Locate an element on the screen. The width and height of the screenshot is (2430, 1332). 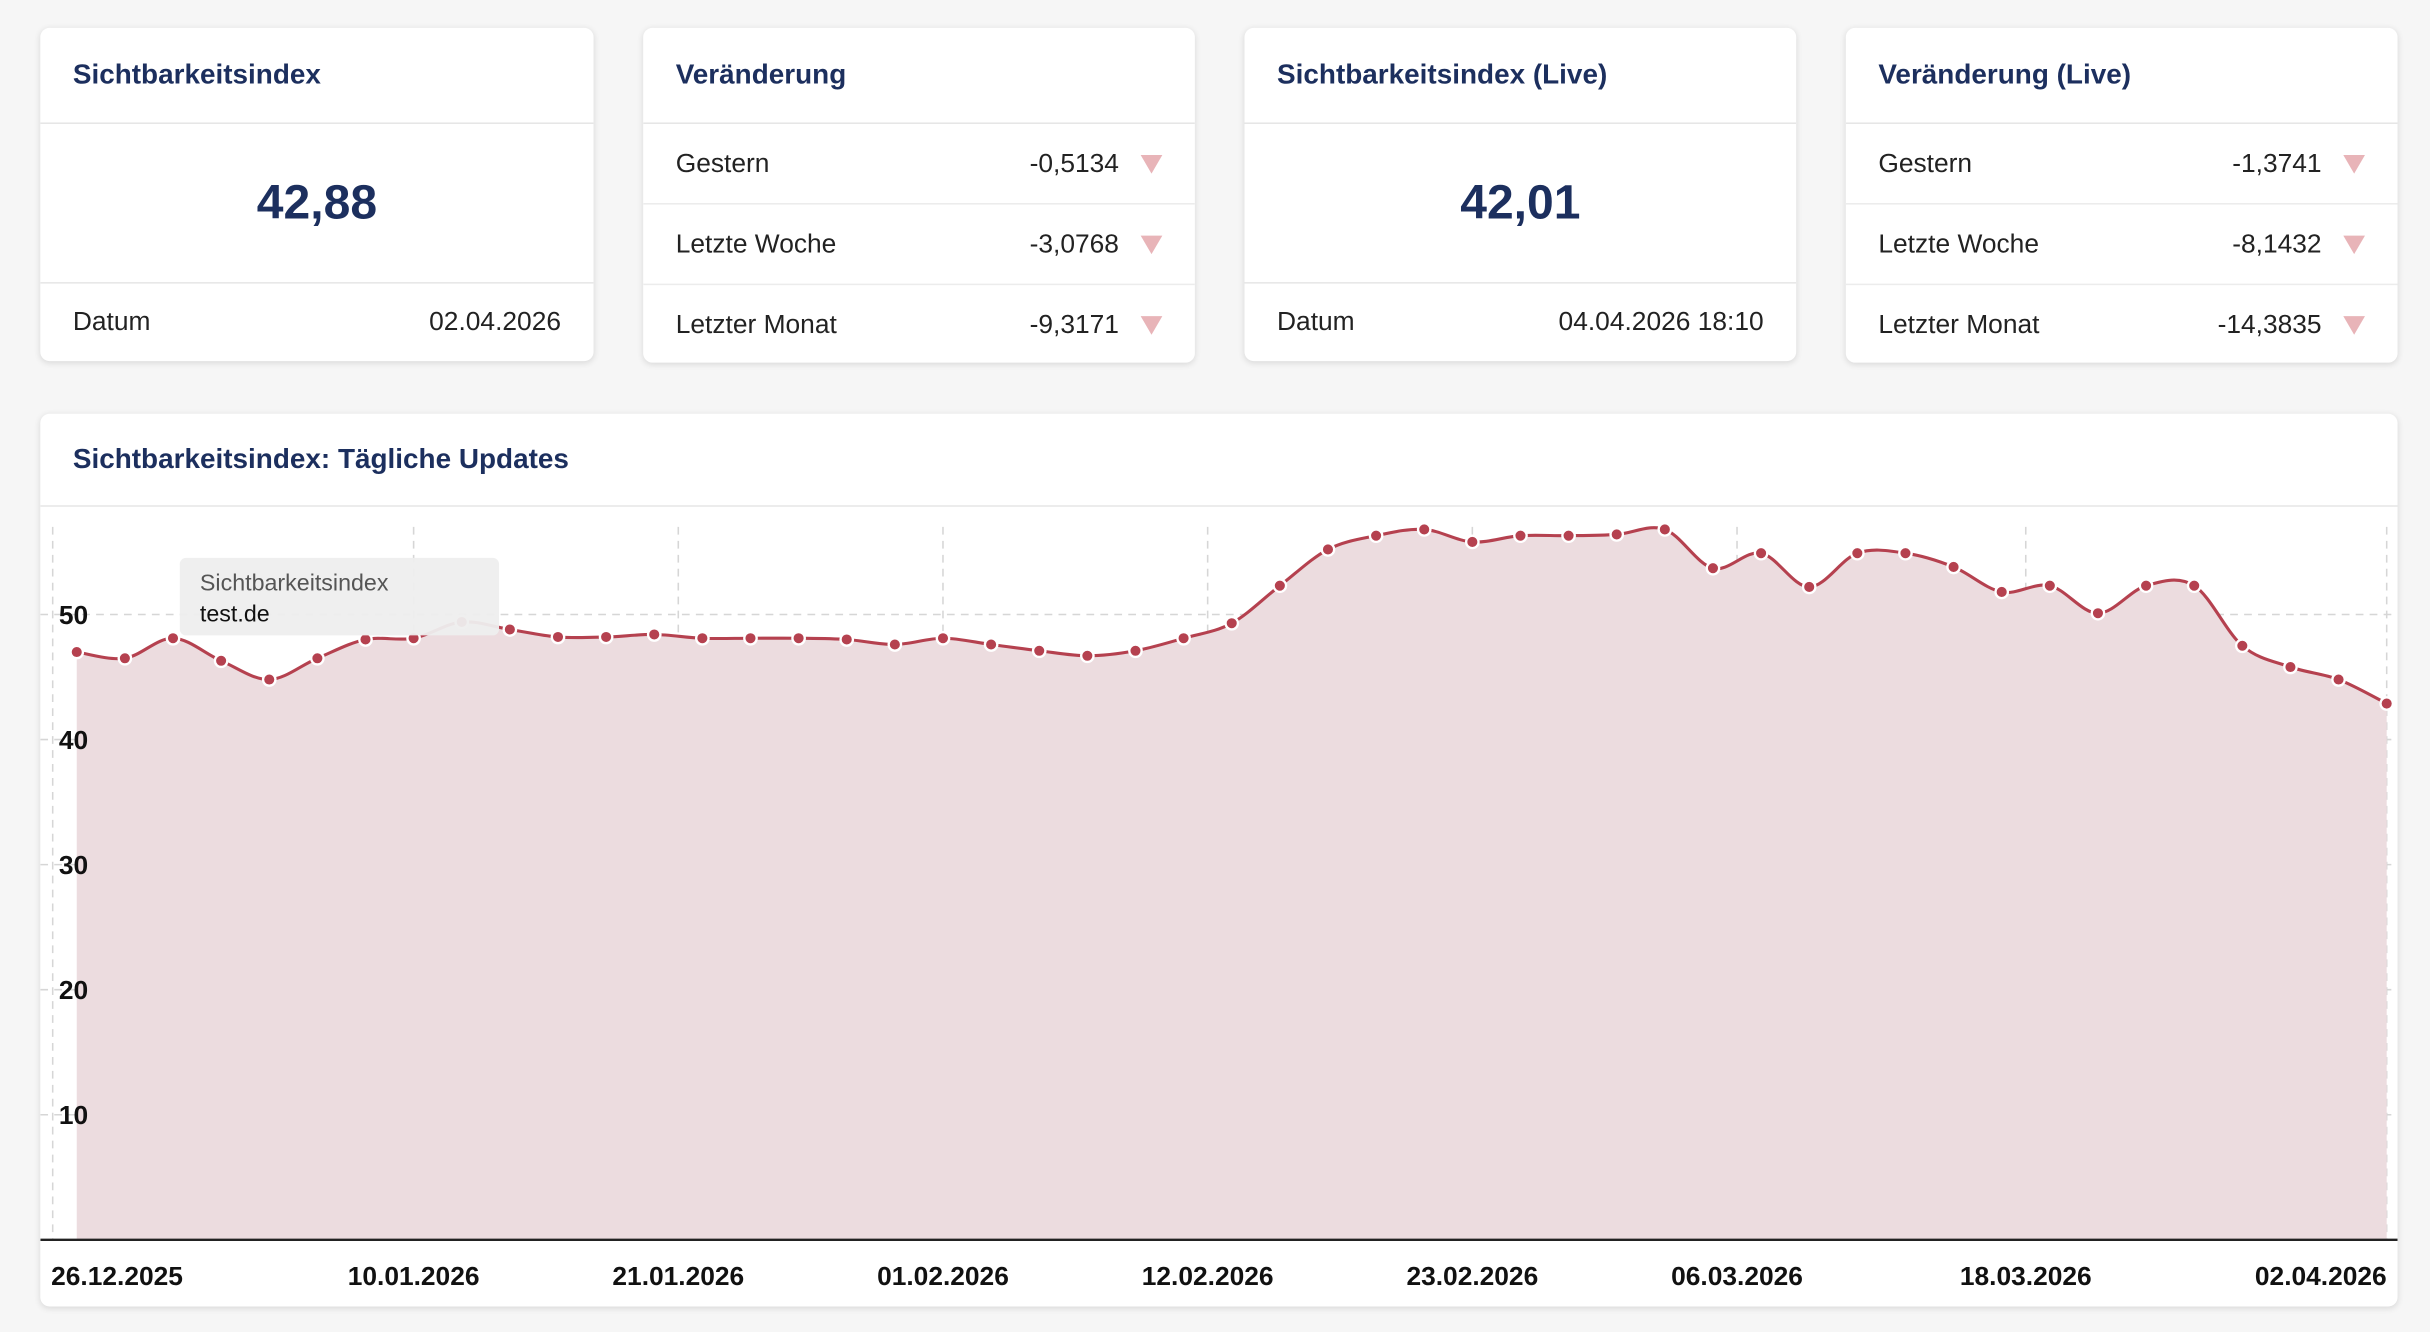
change-row: Letzter Monat -14,3835 is located at coordinates (2122, 323).